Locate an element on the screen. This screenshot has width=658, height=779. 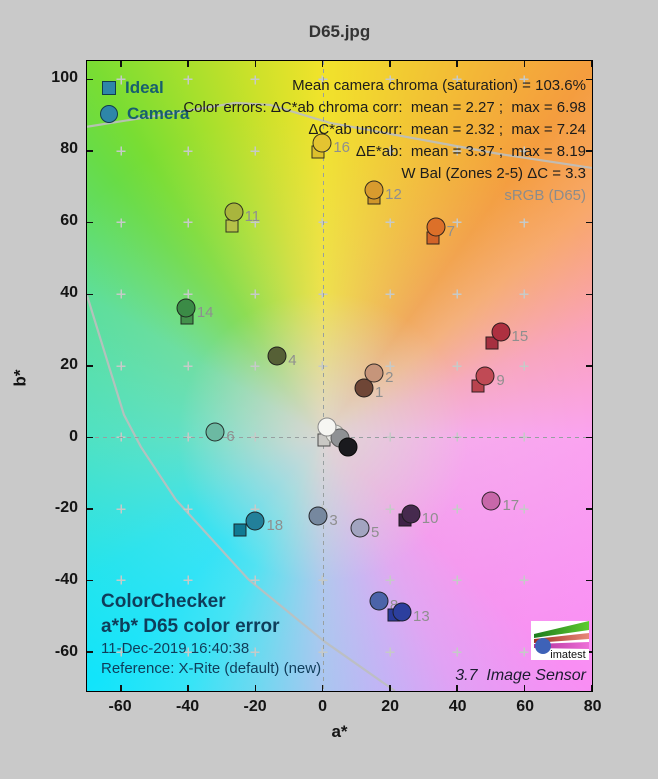
y-tick-label: 0 is located at coordinates (73, 436).